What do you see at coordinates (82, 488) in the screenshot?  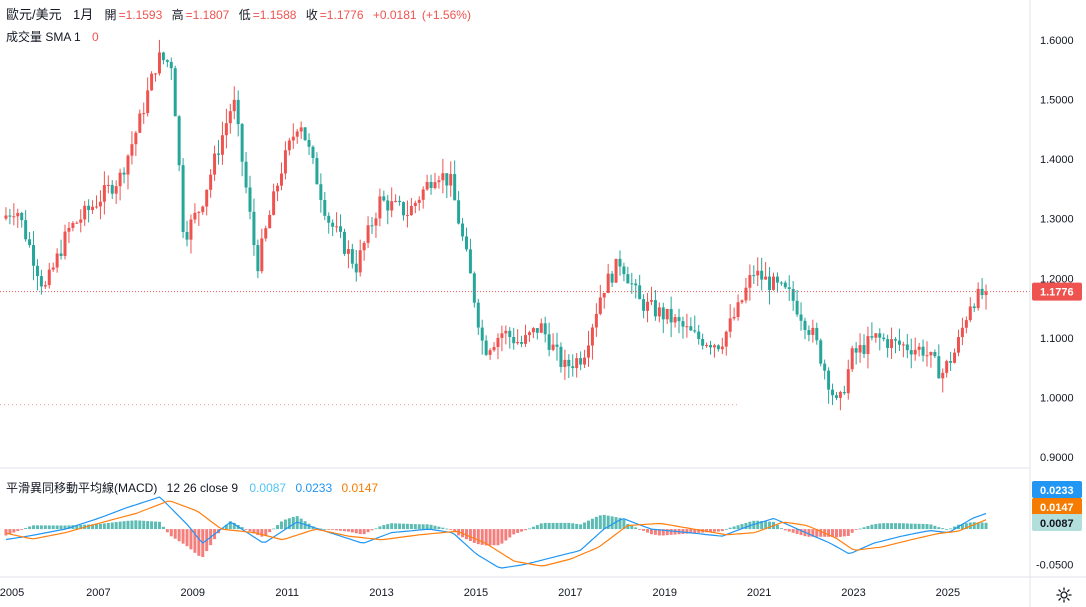 I see `macd-title: 平滑異同移動平均線(MACD)` at bounding box center [82, 488].